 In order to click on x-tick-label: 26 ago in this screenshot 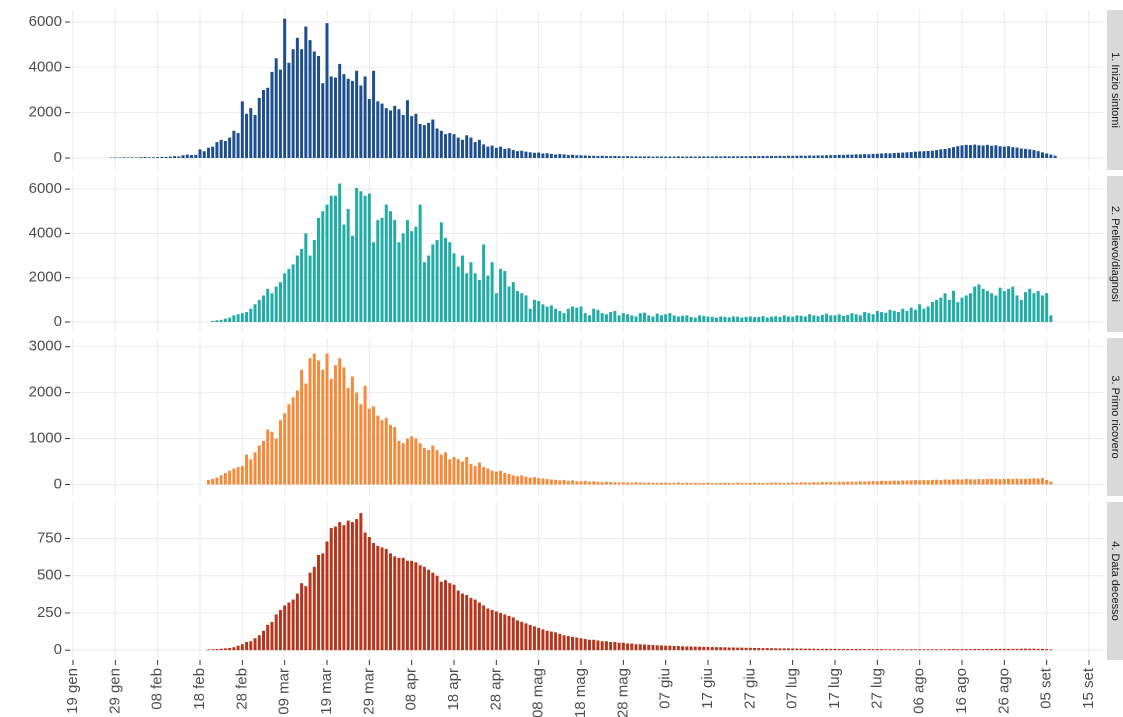, I will do `click(1003, 691)`.